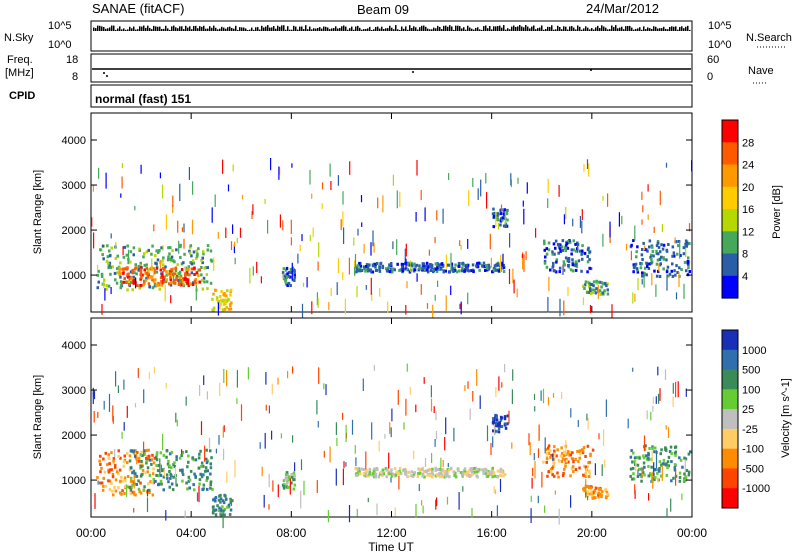 The image size is (800, 554). Describe the element at coordinates (60, 45) in the screenshot. I see `nsky-tick-bottom: 10^0` at that location.